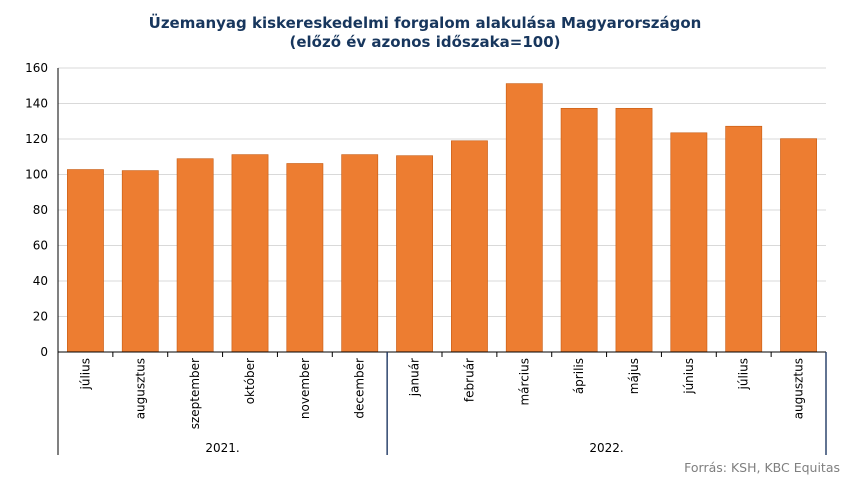 The image size is (850, 503). I want to click on year-label: 2021., so click(222, 448).